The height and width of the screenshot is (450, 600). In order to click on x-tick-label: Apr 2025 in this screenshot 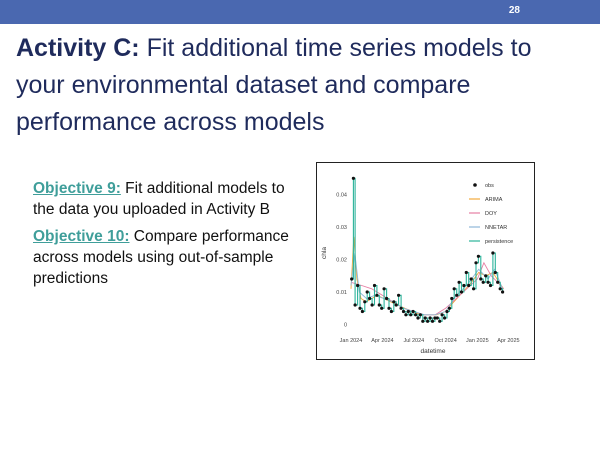, I will do `click(508, 341)`.